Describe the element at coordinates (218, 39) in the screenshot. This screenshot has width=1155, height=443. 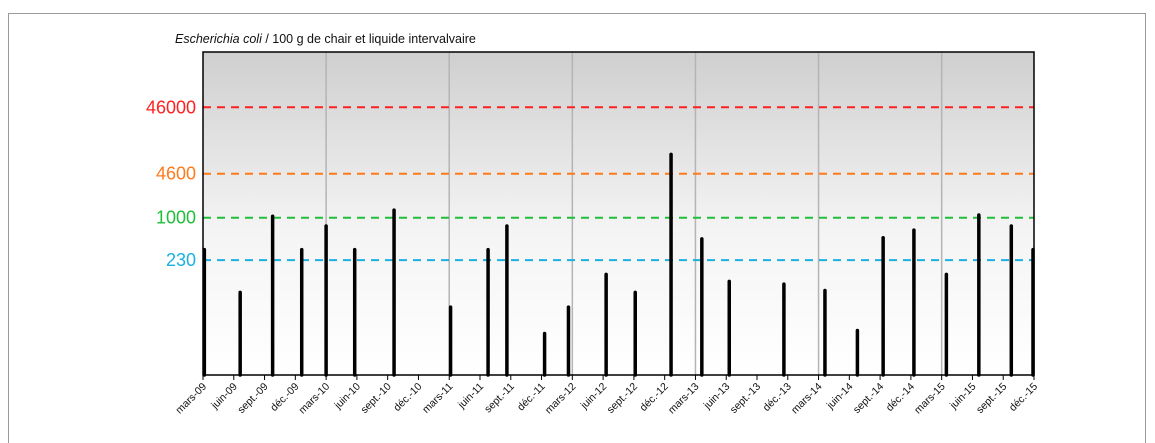
I see `chart-title-species: Escherichia coli` at that location.